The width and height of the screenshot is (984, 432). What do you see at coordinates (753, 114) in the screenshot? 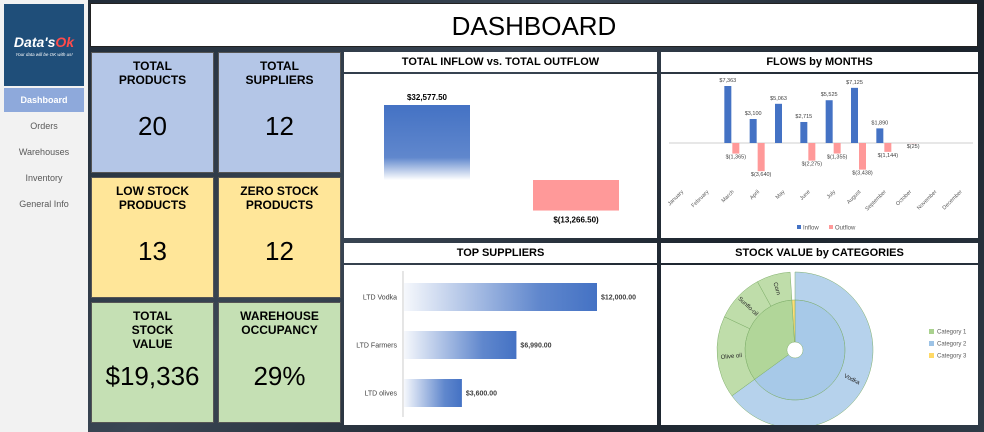
I see `data-label: $3,100` at bounding box center [753, 114].